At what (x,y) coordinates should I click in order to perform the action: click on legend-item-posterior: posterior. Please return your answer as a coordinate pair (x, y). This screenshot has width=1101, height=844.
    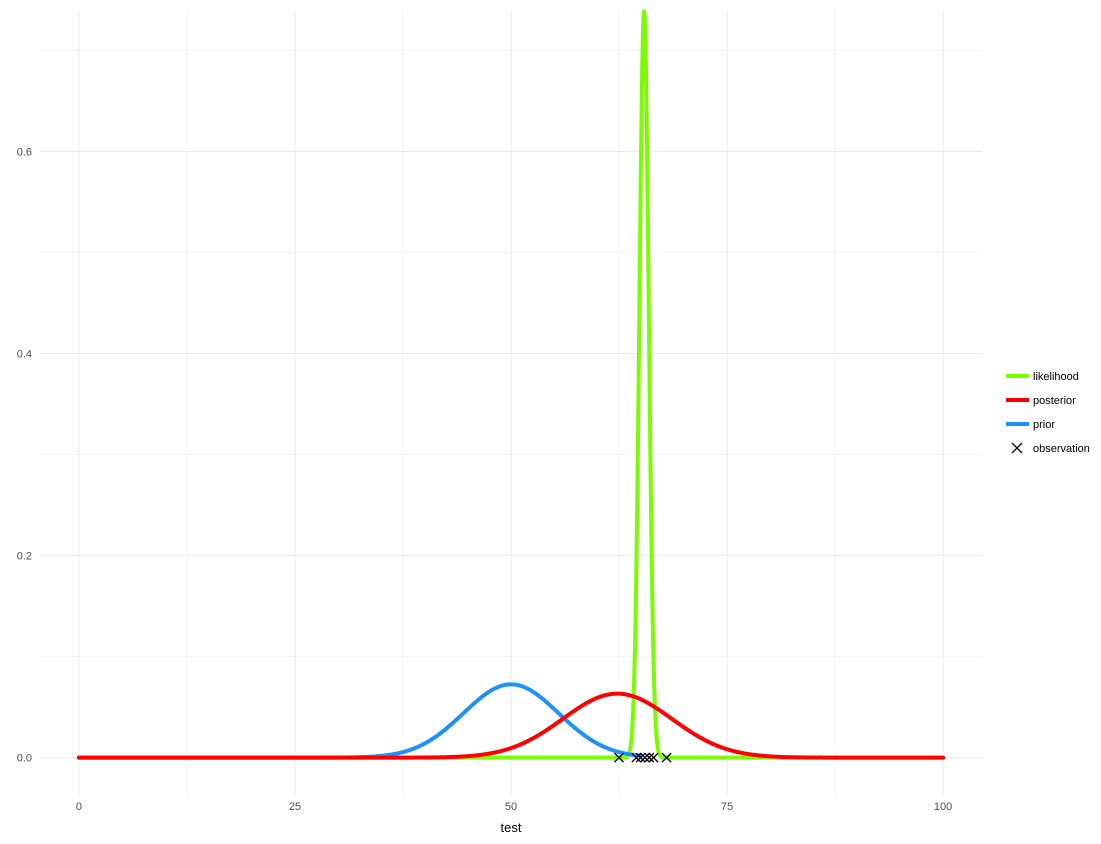
    Looking at the image, I should click on (1041, 401).